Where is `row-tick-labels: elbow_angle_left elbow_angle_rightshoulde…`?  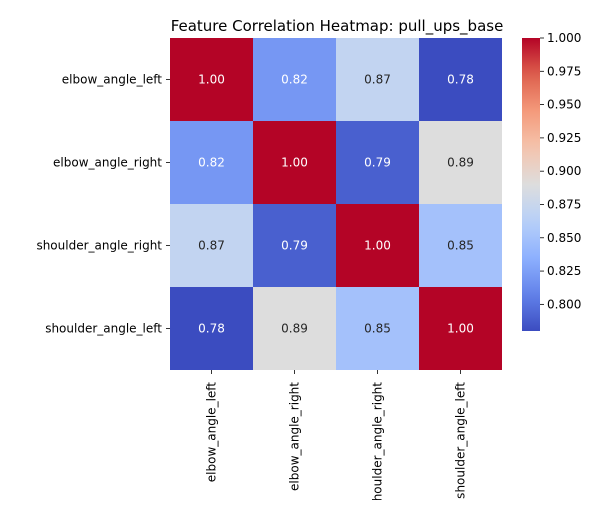 row-tick-labels: elbow_angle_left elbow_angle_rightshoulde… is located at coordinates (103, 204).